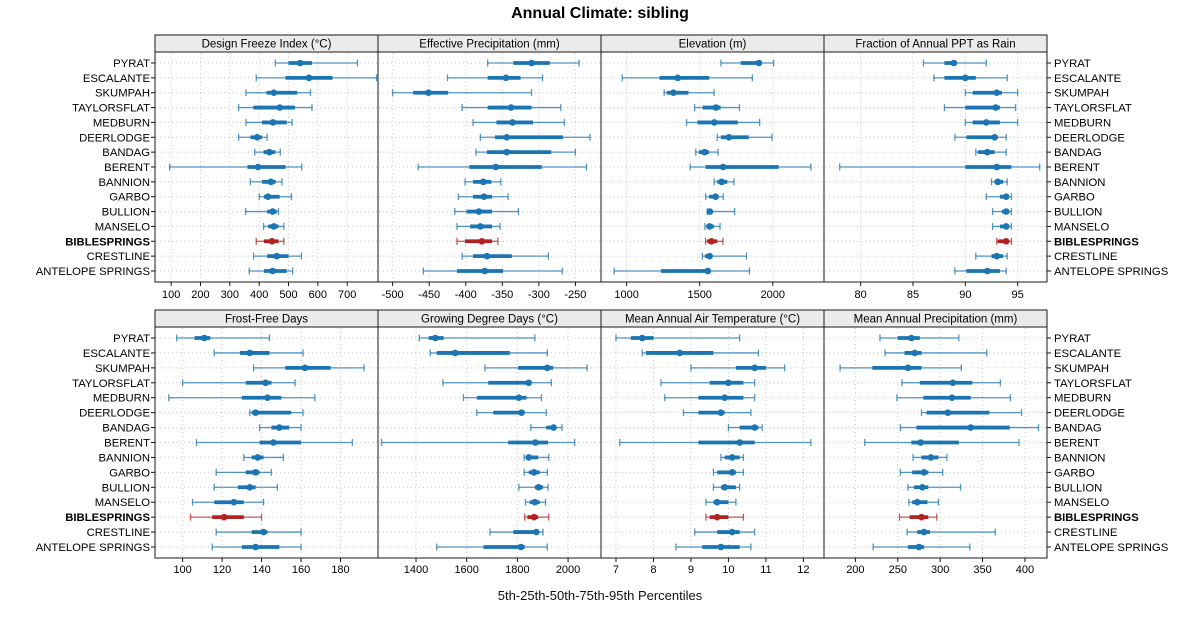 This screenshot has width=1200, height=625. I want to click on axis-tick-label: -250, so click(575, 295).